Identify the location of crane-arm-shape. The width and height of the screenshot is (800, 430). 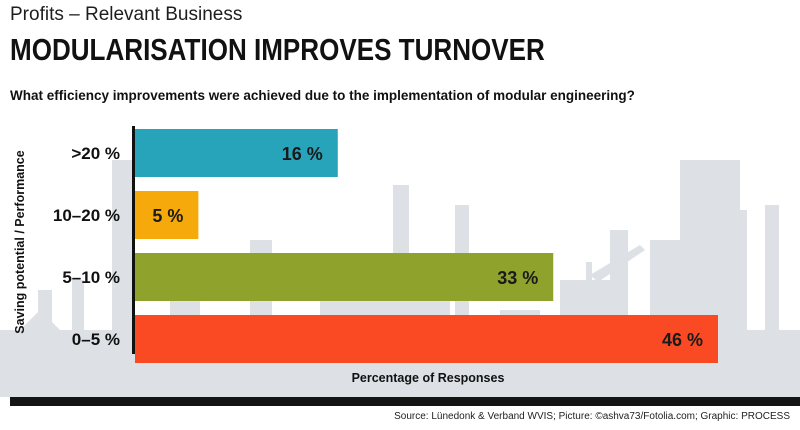
(617, 263).